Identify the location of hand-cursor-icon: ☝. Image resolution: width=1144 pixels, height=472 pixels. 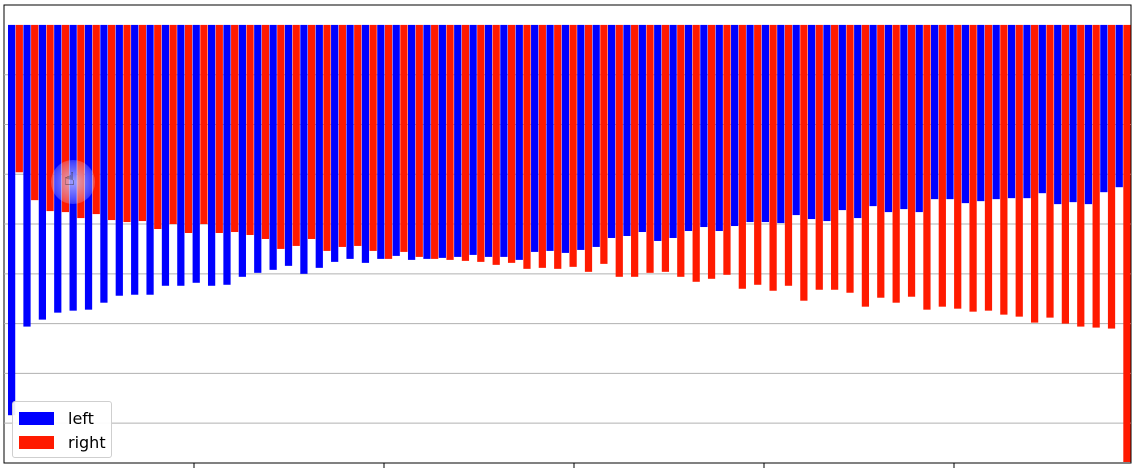
(73, 182).